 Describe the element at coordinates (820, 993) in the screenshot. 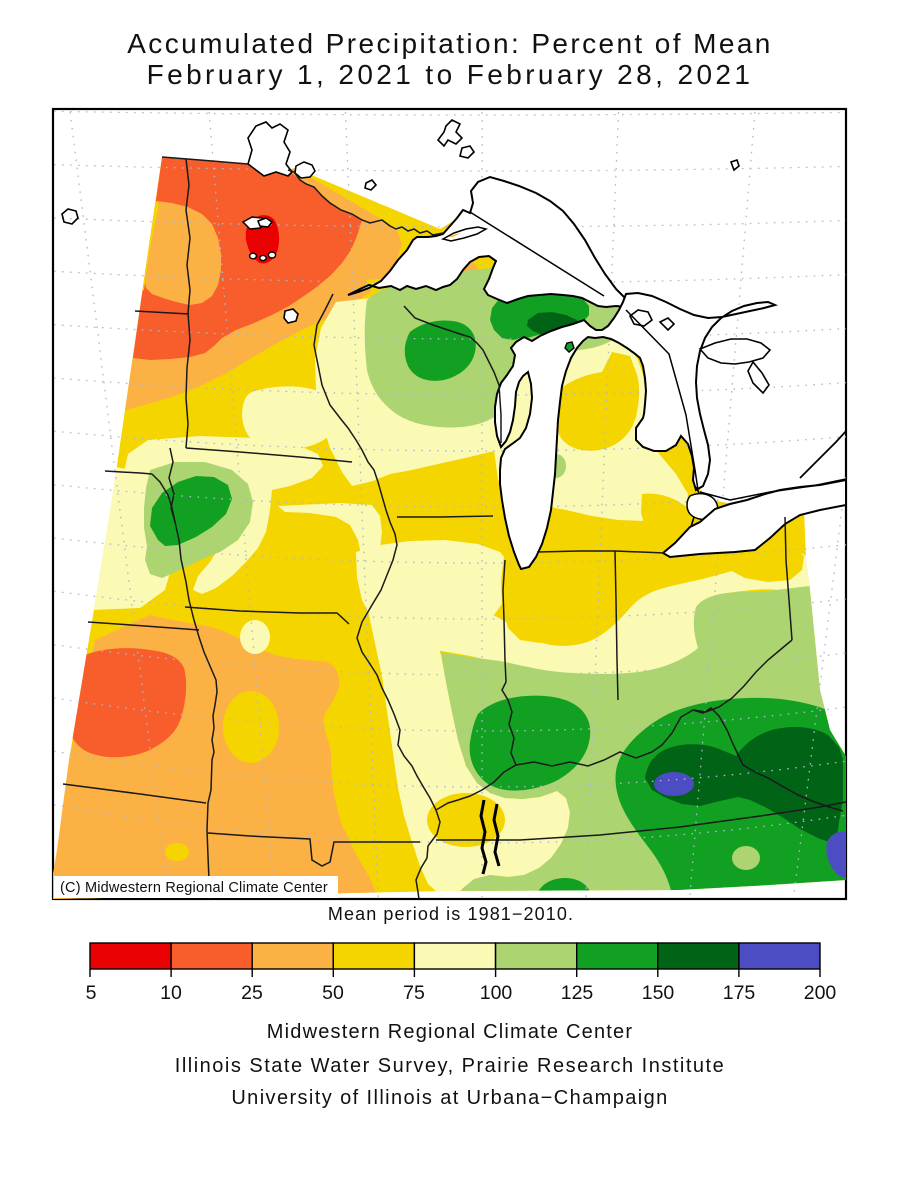

I see `svg-text: 200` at that location.